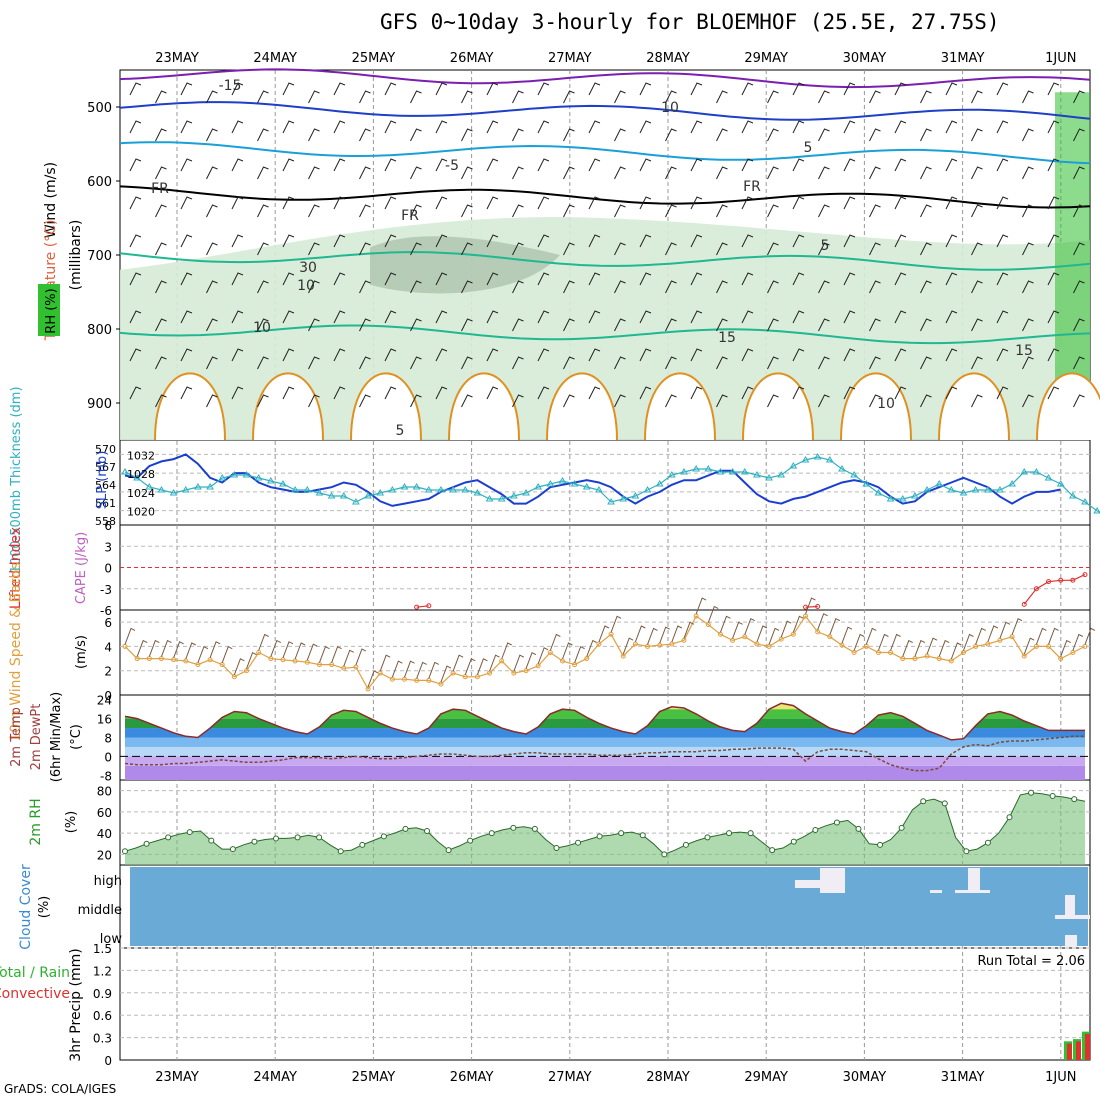  What do you see at coordinates (1024, 351) in the screenshot?
I see `contour-label: 15` at bounding box center [1024, 351].